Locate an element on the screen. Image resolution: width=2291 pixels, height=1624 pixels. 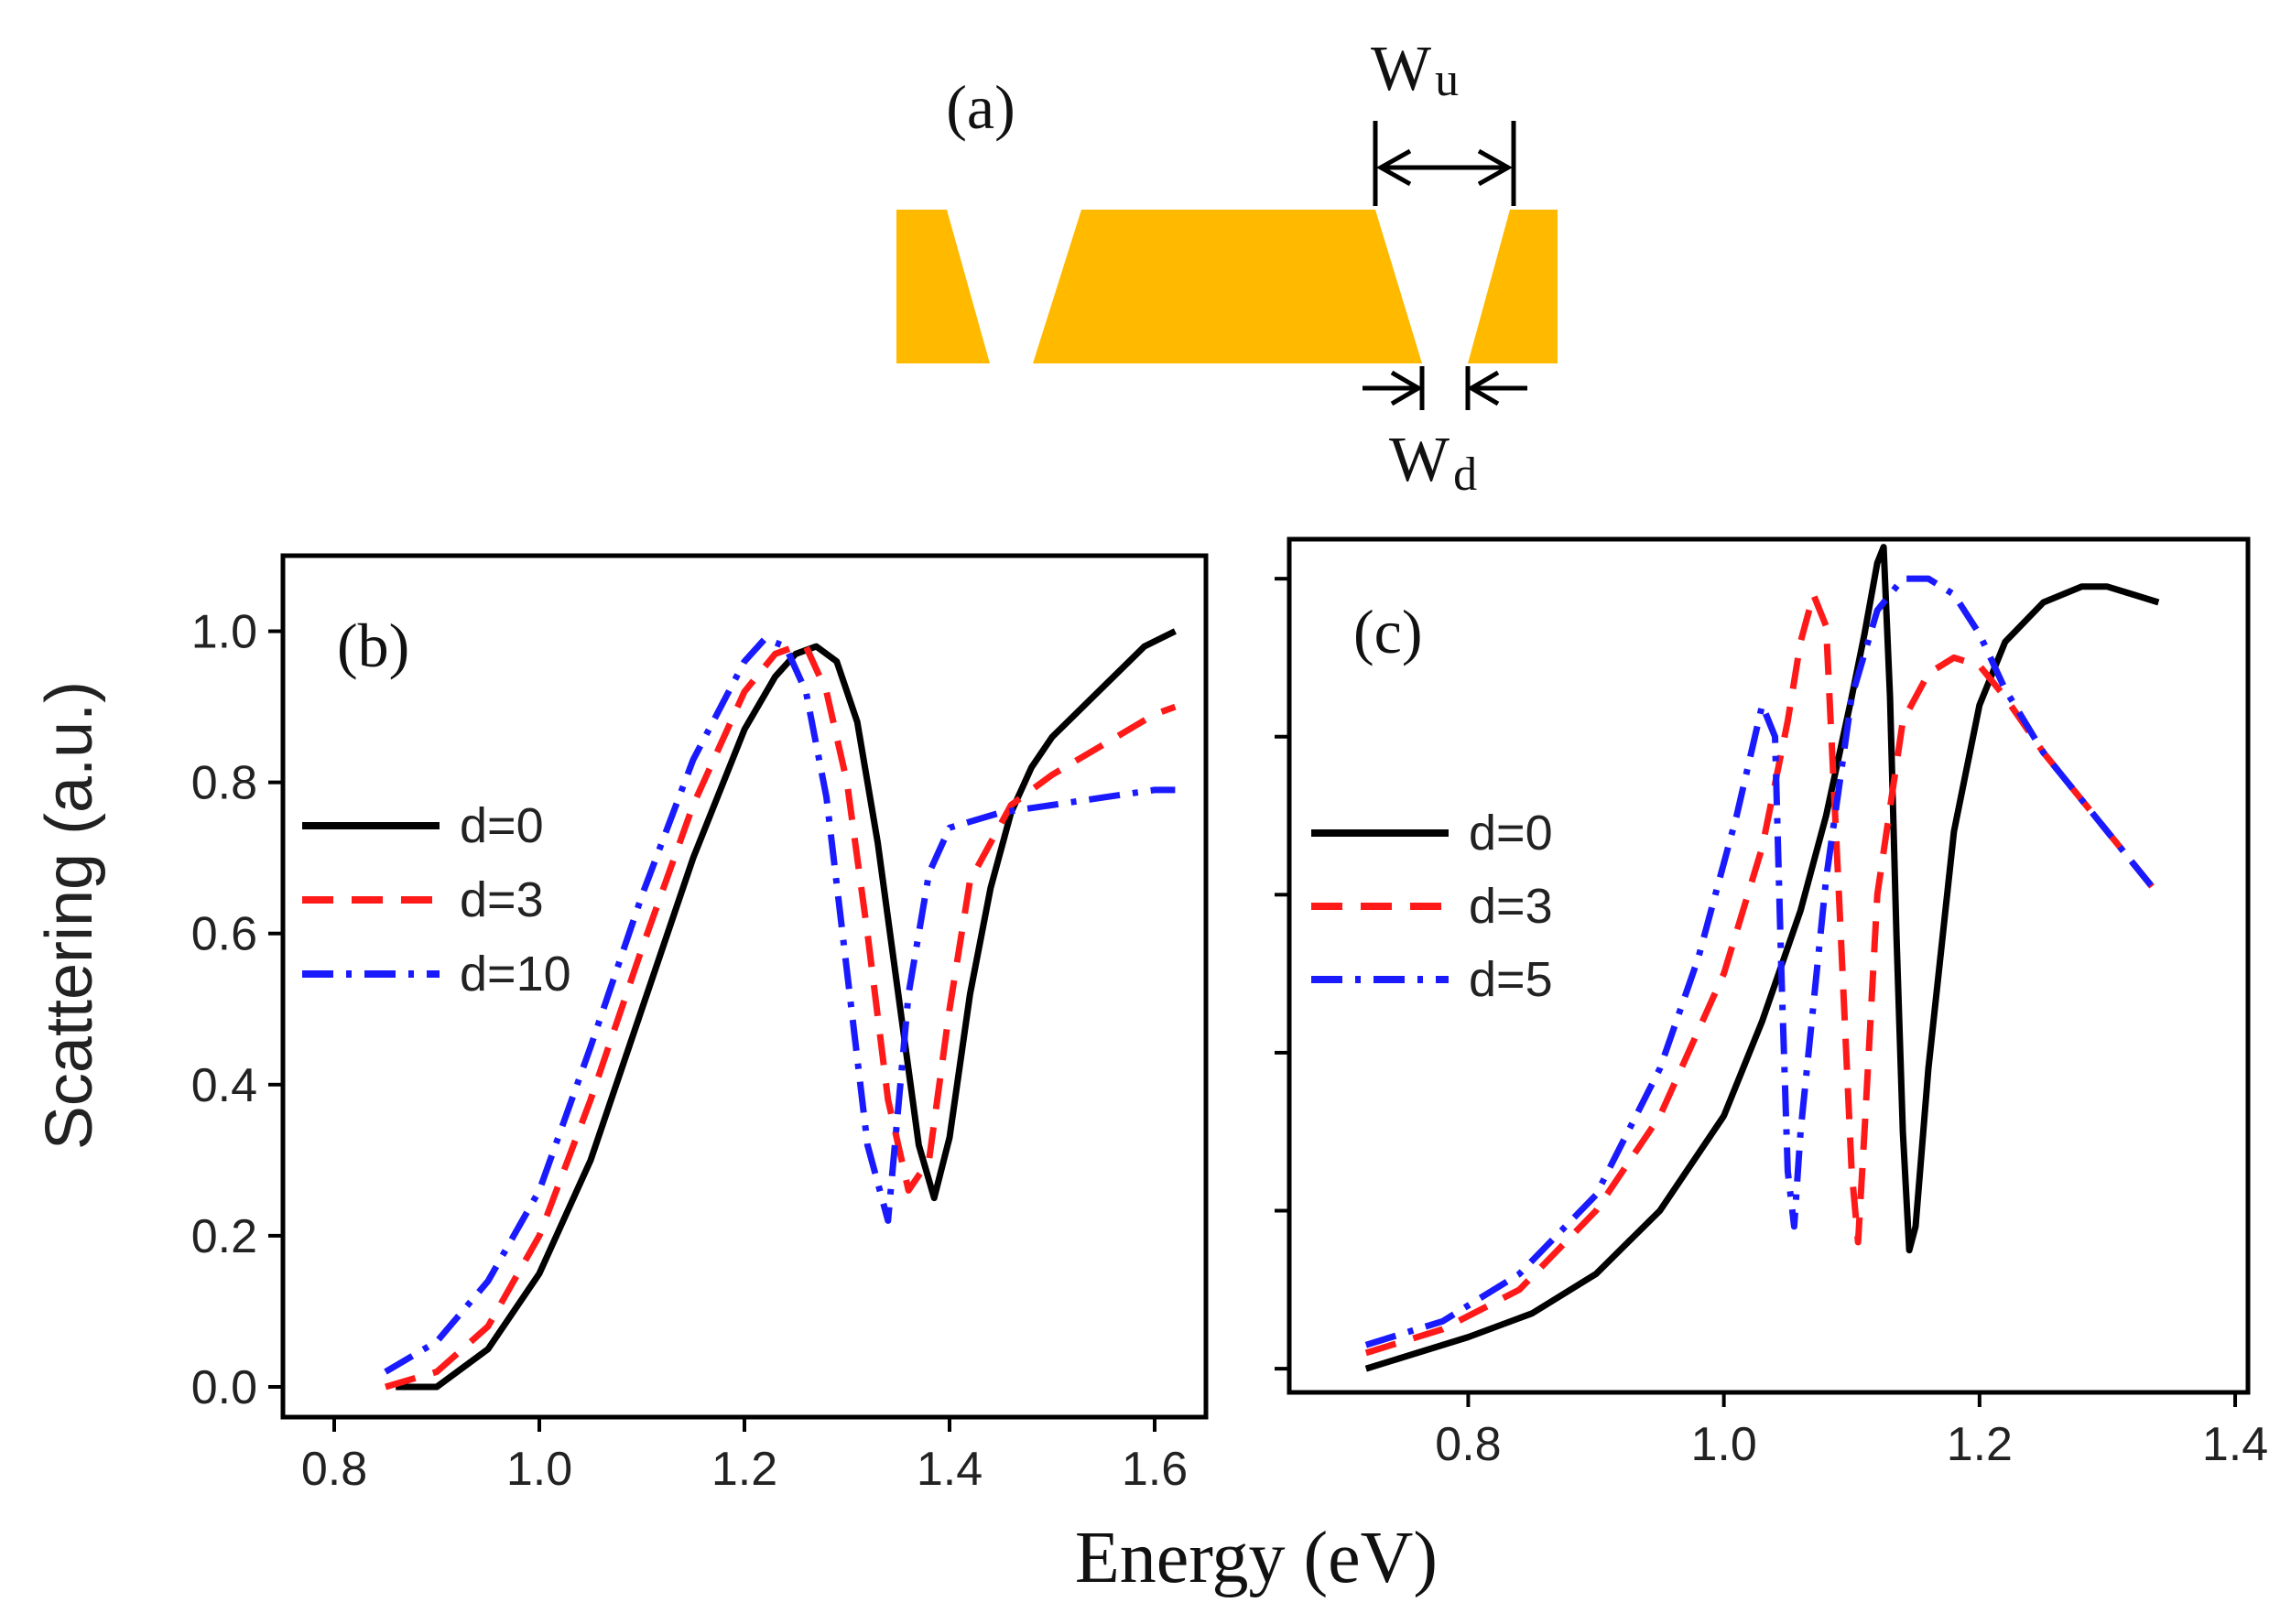
x-tick-label-c: 1.0 is located at coordinates (1723, 1444).